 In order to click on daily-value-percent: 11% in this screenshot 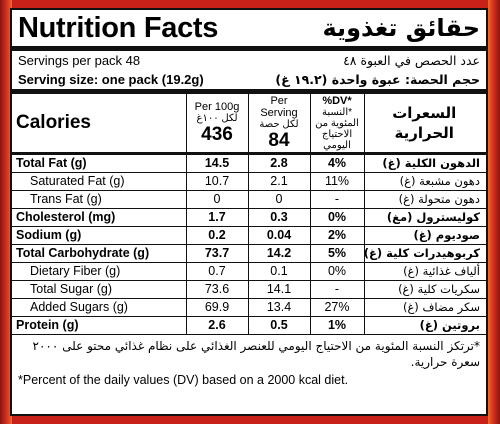, I will do `click(336, 181)`.